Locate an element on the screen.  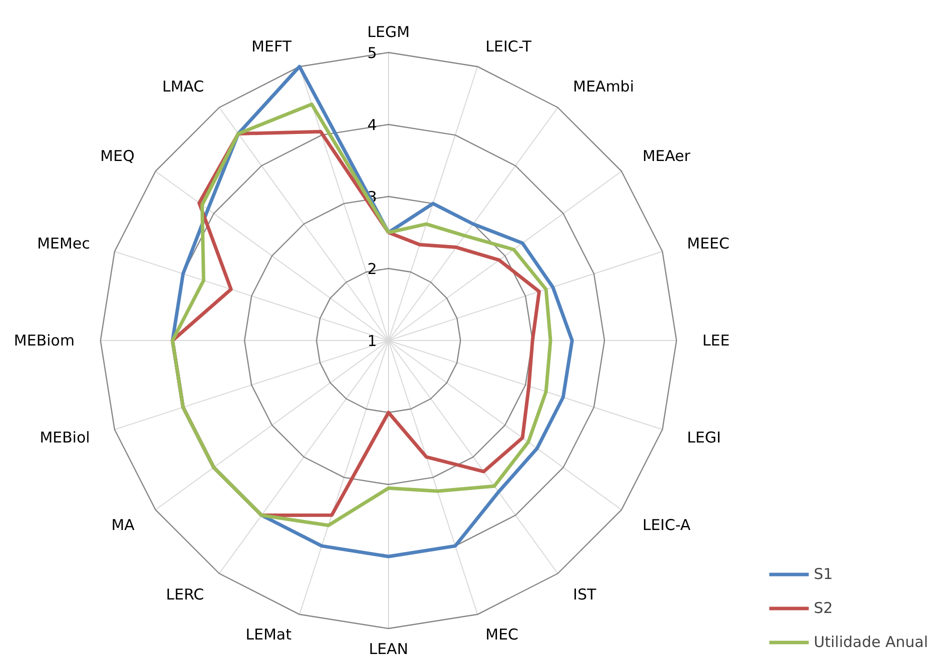
spoke-label: MEAmbi is located at coordinates (603, 87).